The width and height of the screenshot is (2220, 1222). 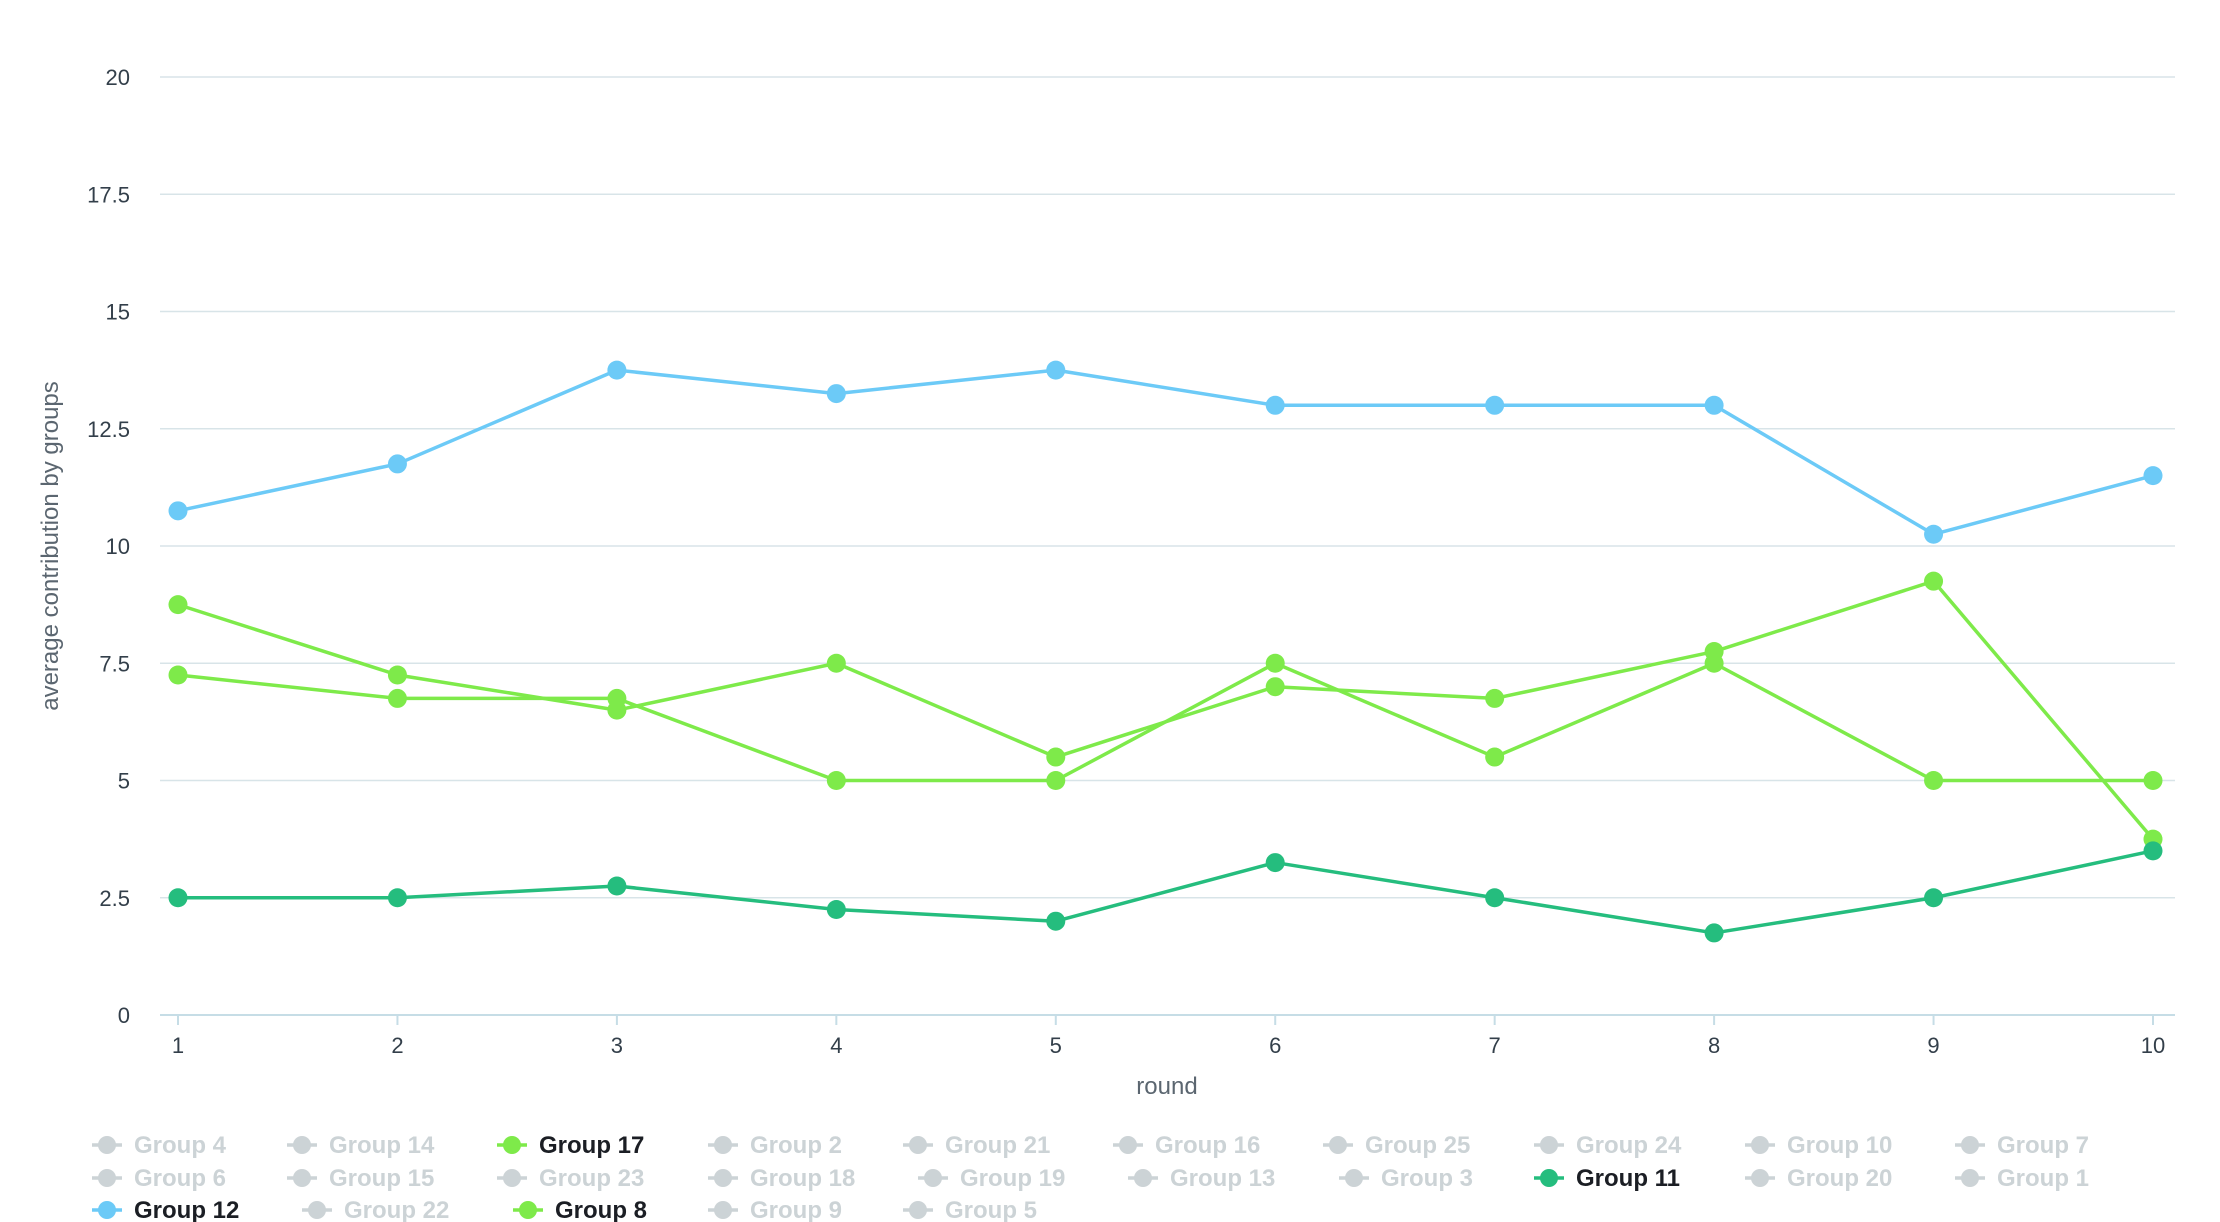 What do you see at coordinates (580, 1209) in the screenshot?
I see `legend-item-group-8: Group 8` at bounding box center [580, 1209].